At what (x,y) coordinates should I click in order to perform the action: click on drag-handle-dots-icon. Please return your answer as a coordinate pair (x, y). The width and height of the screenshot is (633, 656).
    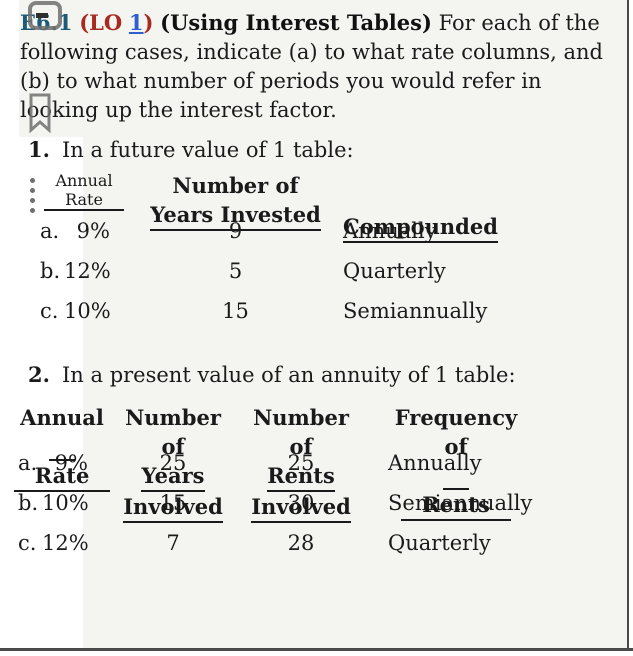
    Looking at the image, I should click on (32, 195).